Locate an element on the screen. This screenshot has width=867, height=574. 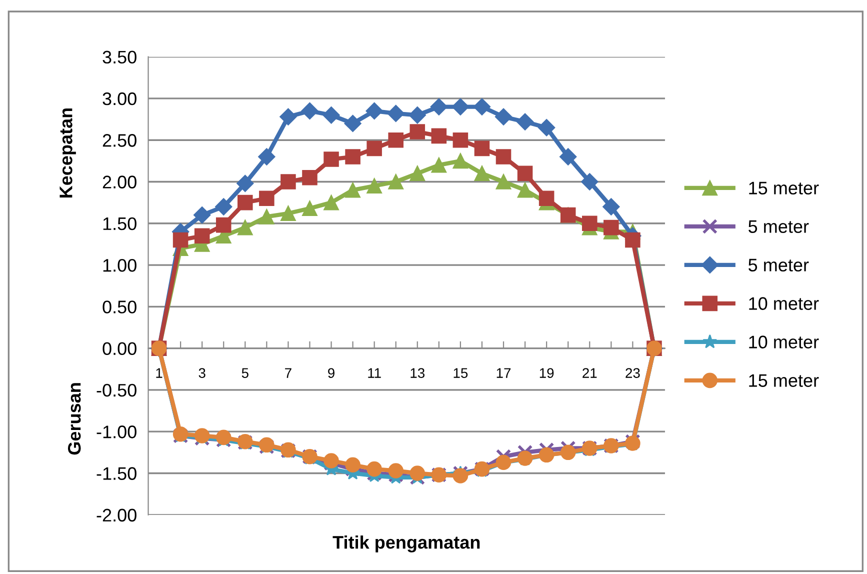
y-axis-title: Kecepatan is located at coordinates (68, 153).